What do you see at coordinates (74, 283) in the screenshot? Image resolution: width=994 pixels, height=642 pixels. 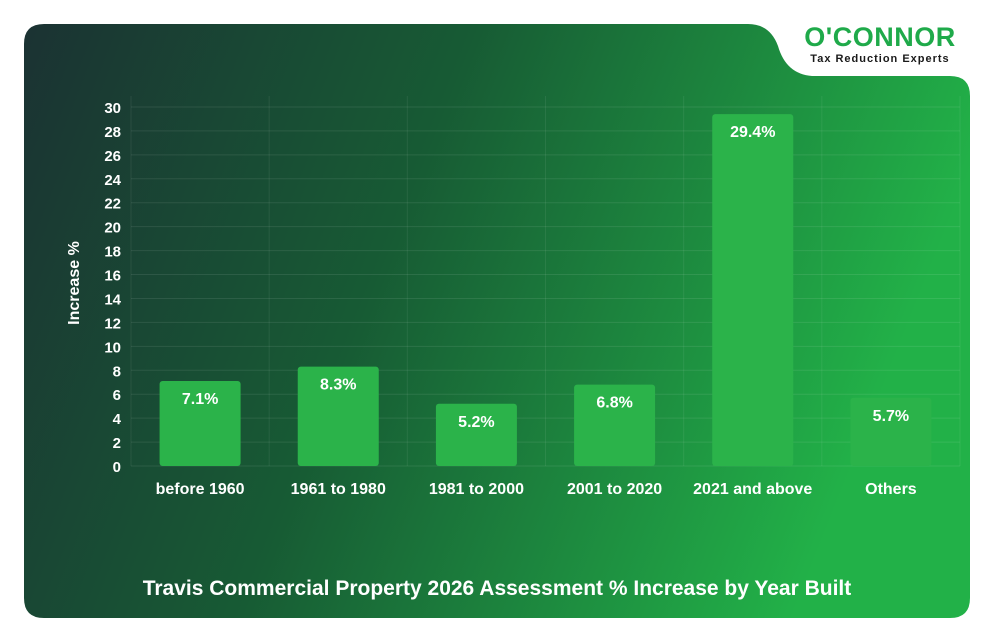 I see `y-axis-title: Increase %` at bounding box center [74, 283].